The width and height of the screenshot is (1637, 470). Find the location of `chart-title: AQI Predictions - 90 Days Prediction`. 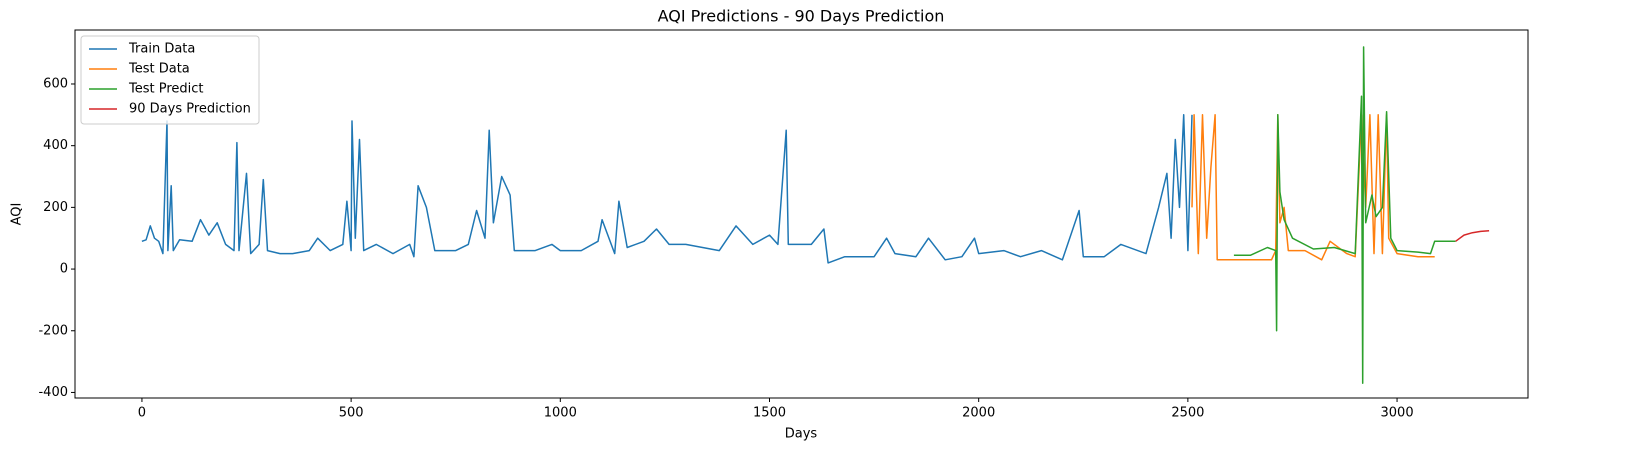

chart-title: AQI Predictions - 90 Days Prediction is located at coordinates (801, 16).